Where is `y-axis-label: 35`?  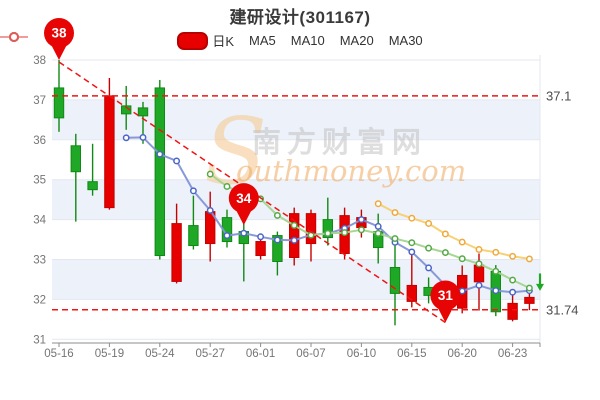
y-axis-label: 35 is located at coordinates (39, 181).